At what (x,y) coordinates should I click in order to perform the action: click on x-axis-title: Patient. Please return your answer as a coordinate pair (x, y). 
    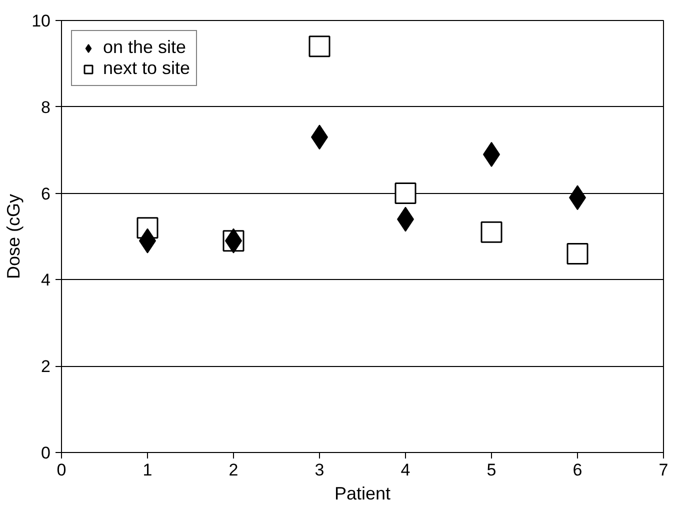
    Looking at the image, I should click on (362, 494).